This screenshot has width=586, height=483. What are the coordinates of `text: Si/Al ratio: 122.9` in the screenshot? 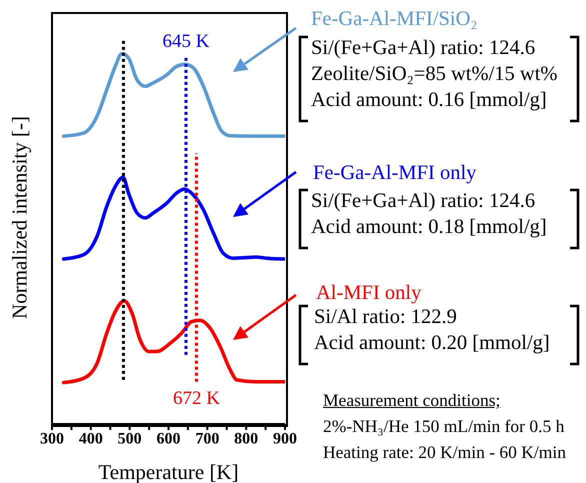 It's located at (385, 317).